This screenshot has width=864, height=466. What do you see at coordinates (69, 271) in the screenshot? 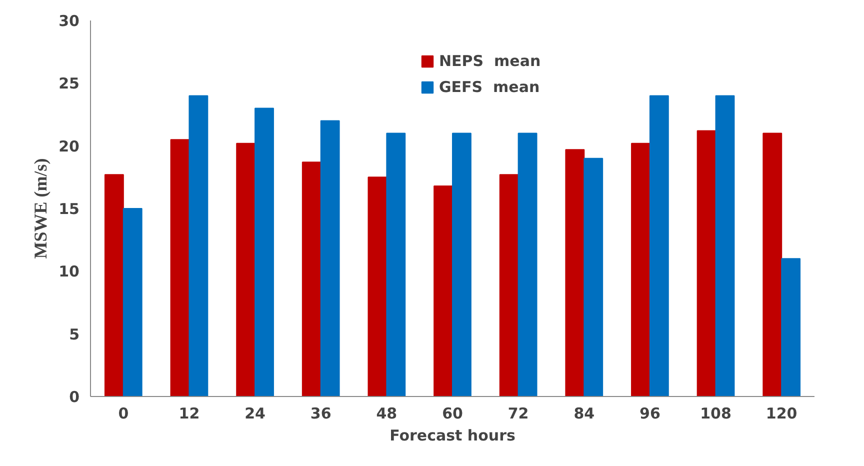
I see `y-tick-label: 10` at bounding box center [69, 271].